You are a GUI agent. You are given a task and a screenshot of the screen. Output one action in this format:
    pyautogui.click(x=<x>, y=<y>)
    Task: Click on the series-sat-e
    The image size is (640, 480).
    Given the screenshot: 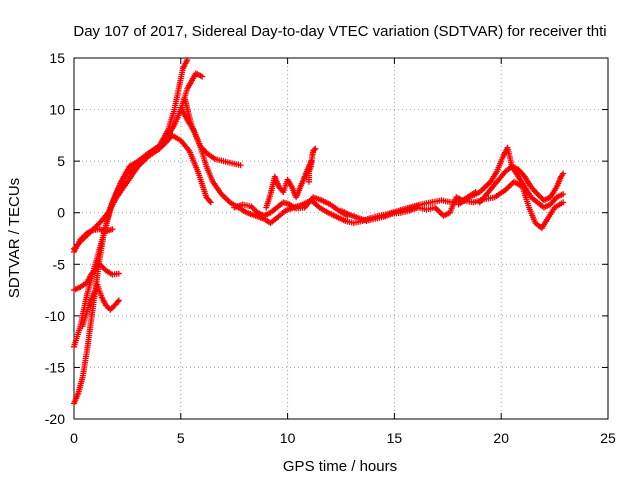 What is the action you would take?
    pyautogui.click(x=100, y=305)
    